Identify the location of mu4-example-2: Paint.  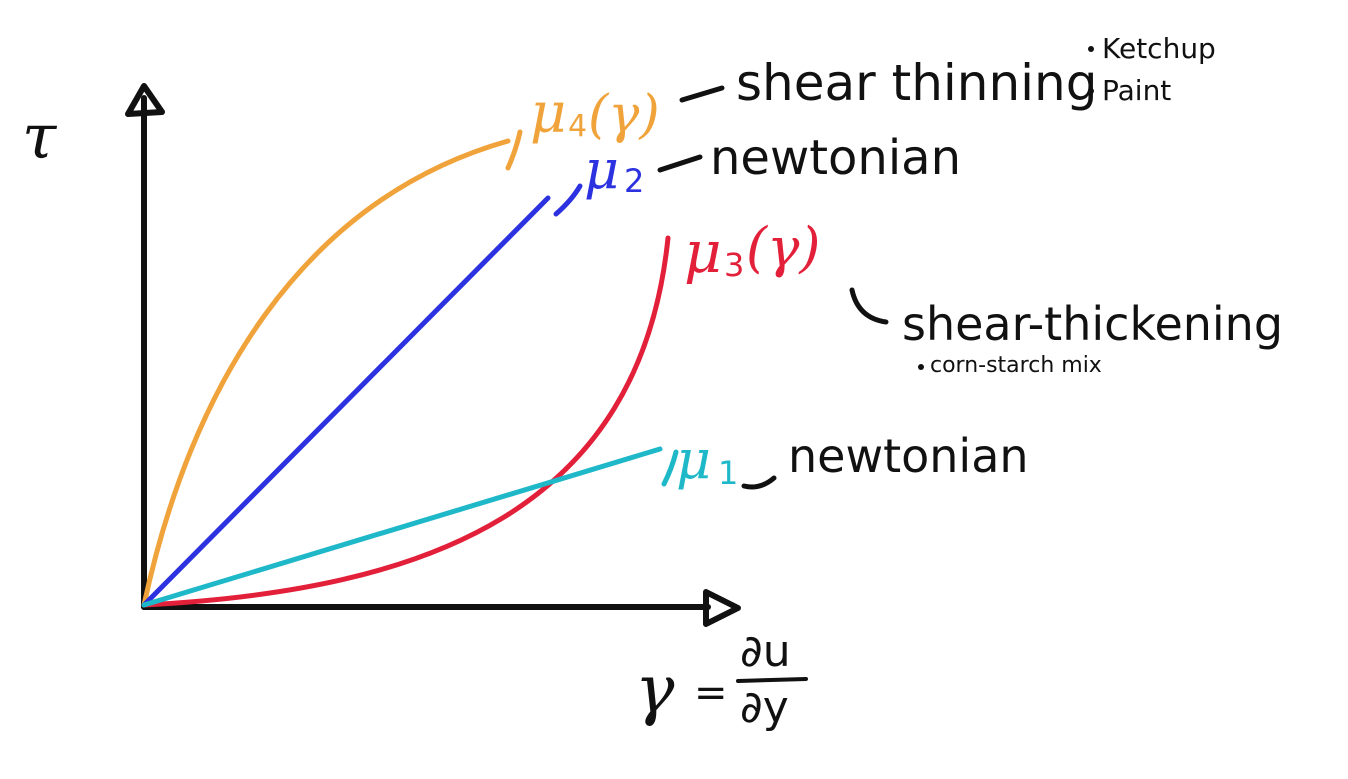
(1136, 90).